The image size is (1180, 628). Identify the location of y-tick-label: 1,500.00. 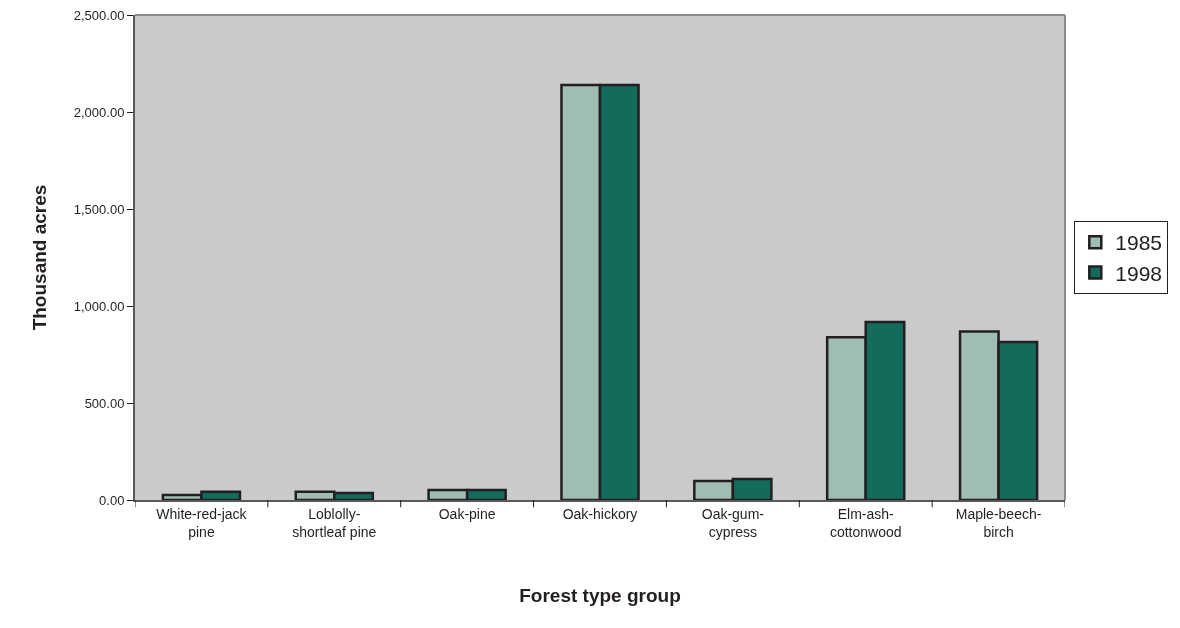
(99, 209).